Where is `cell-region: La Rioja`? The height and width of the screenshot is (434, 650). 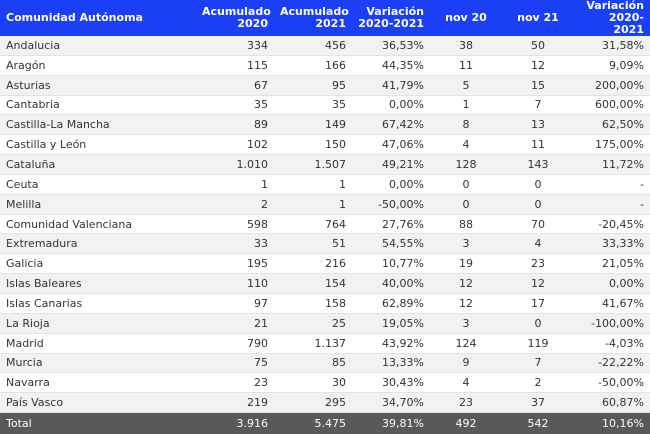
cell-region: La Rioja is located at coordinates (98, 323).